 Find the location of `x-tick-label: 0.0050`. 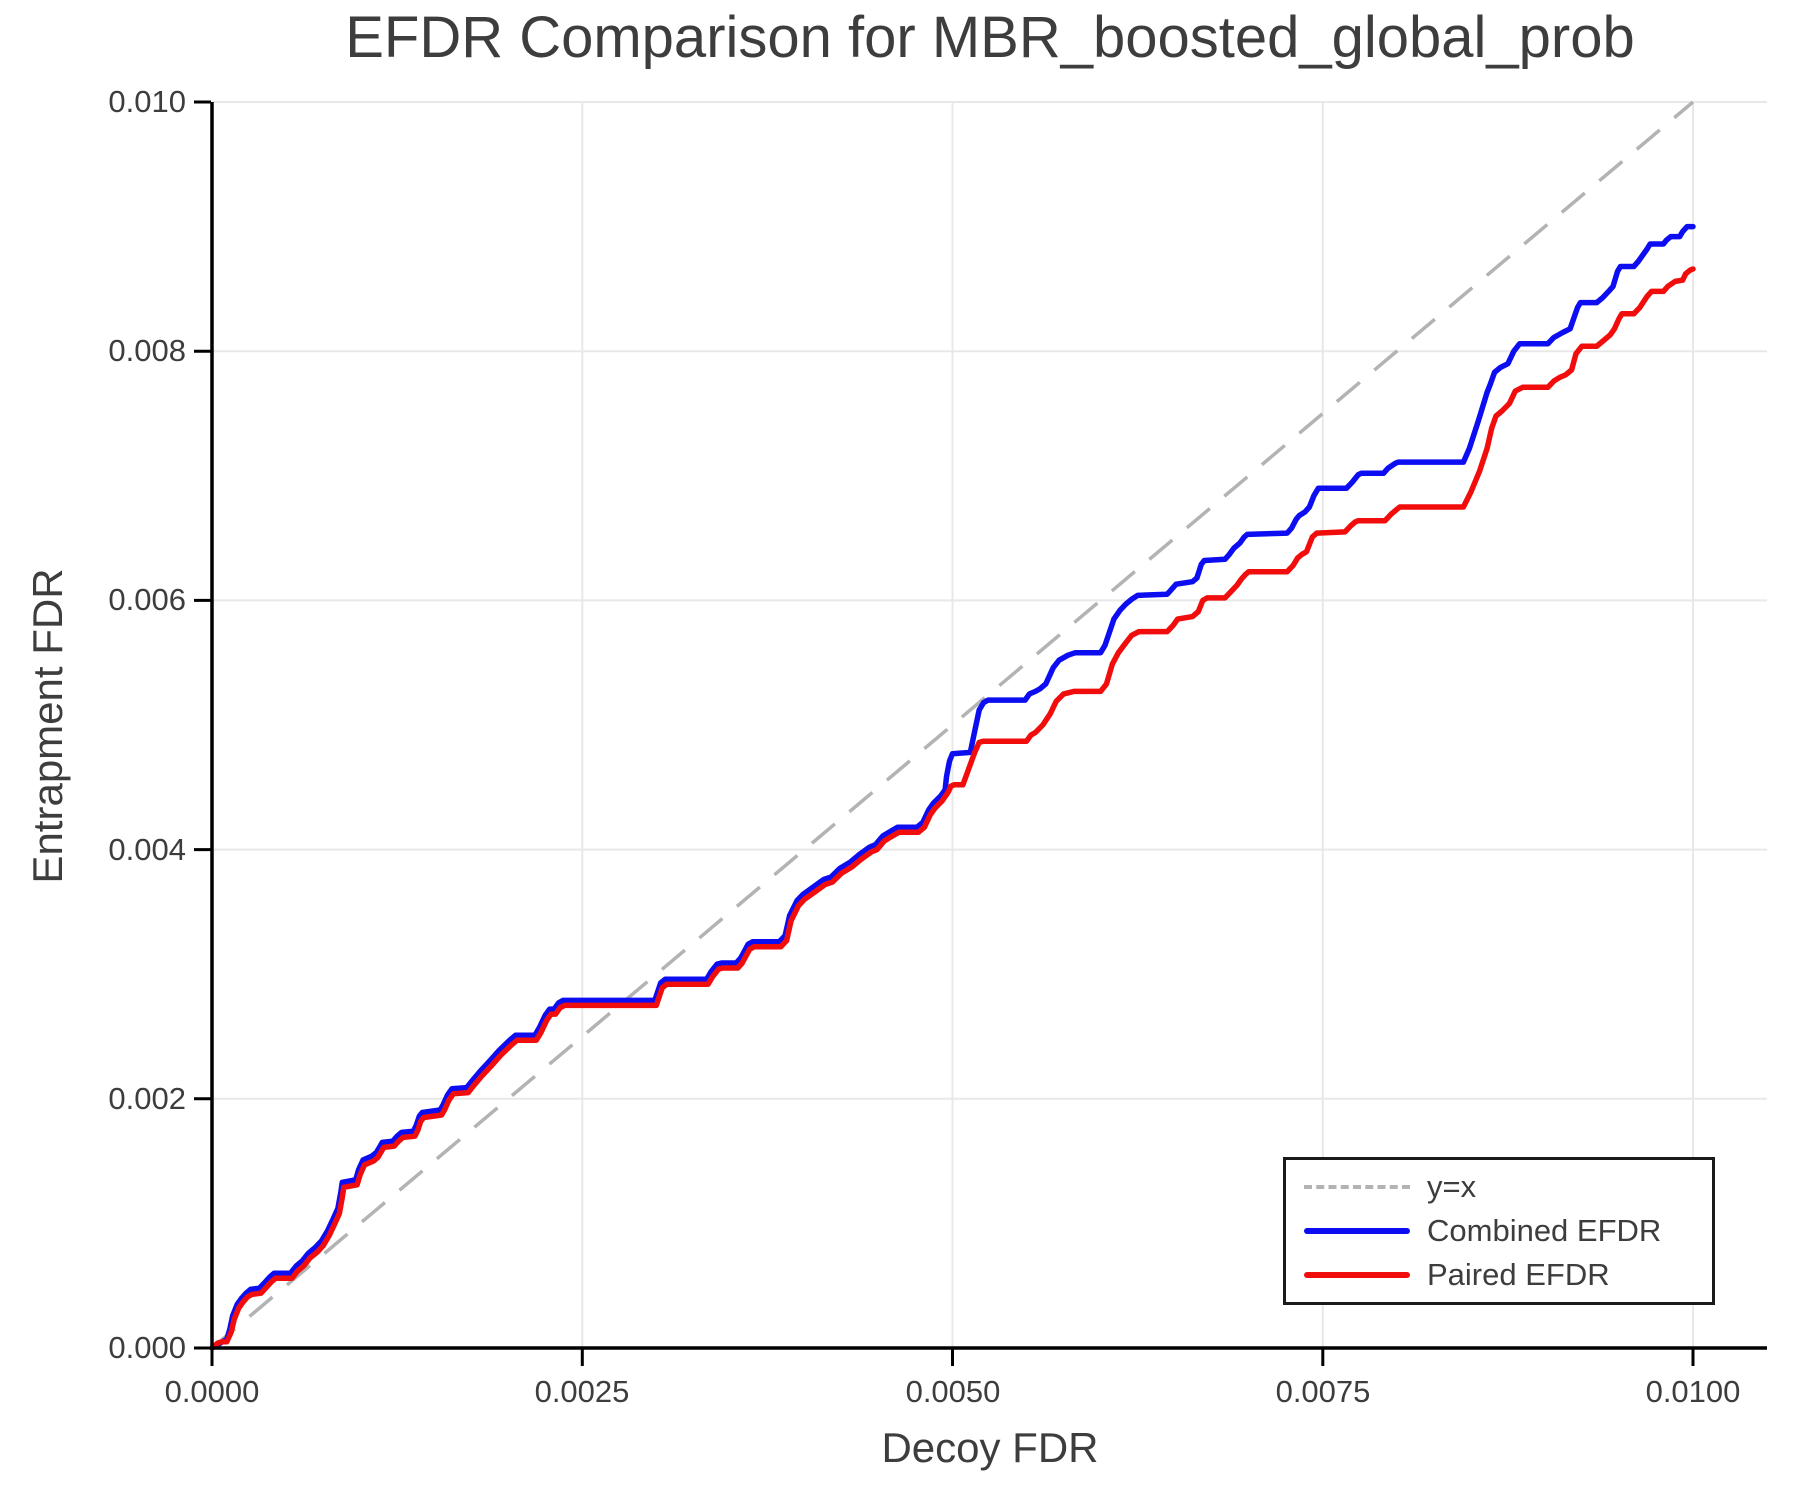

x-tick-label: 0.0050 is located at coordinates (953, 1391).